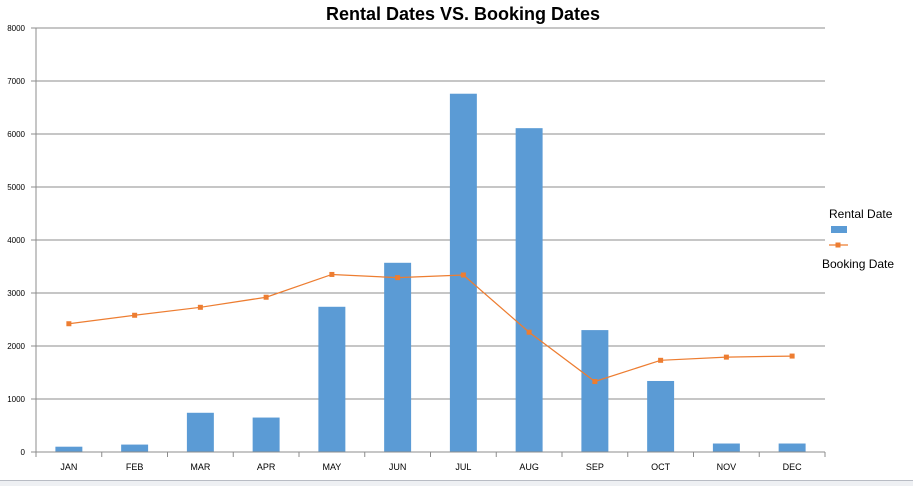  Describe the element at coordinates (529, 332) in the screenshot. I see `marker-booking-date-aug` at that location.